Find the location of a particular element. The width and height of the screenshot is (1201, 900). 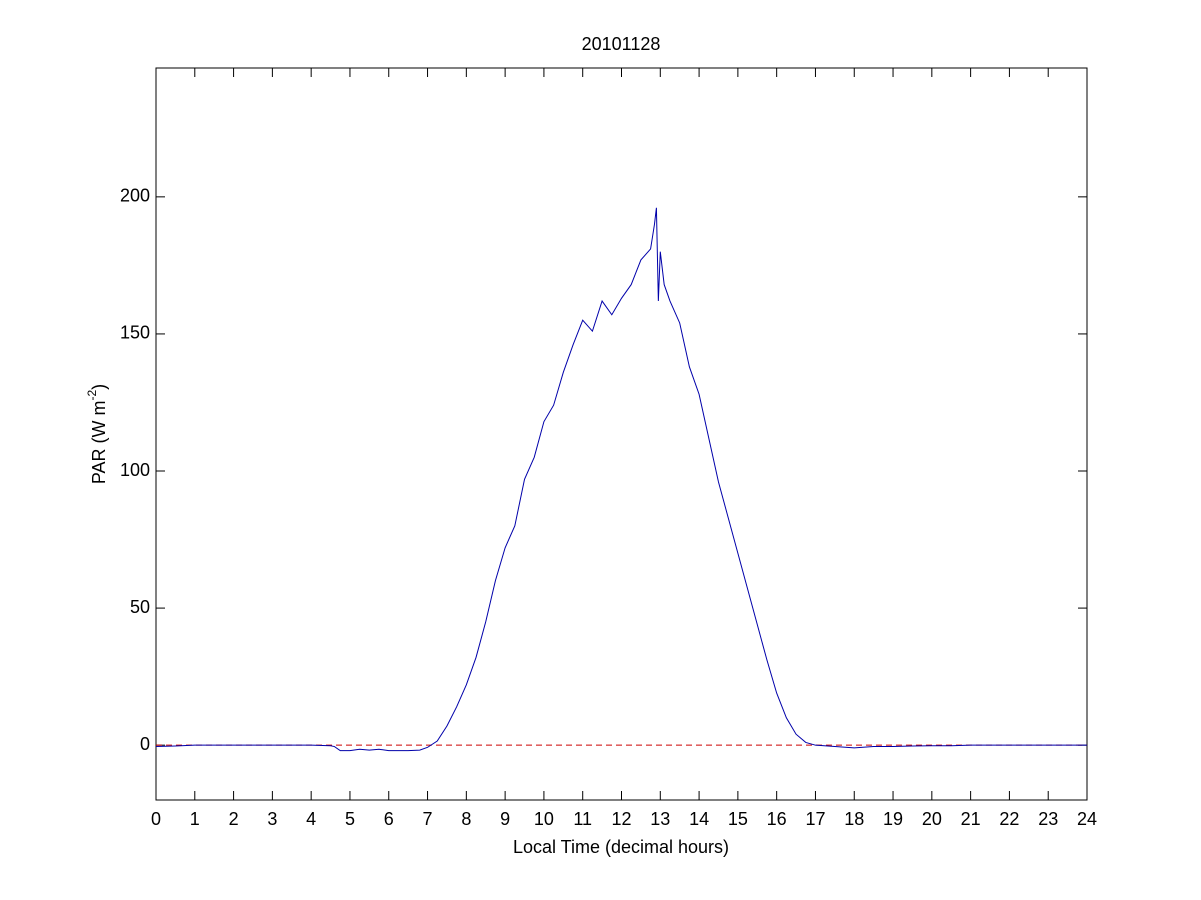

x-tick-label: 15 is located at coordinates (738, 819).